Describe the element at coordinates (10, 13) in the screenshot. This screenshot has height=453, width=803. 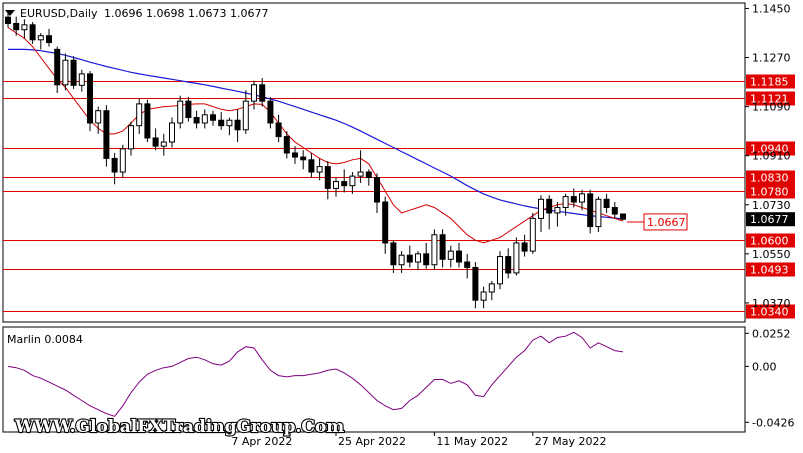
I see `collapse-arrow-icon` at that location.